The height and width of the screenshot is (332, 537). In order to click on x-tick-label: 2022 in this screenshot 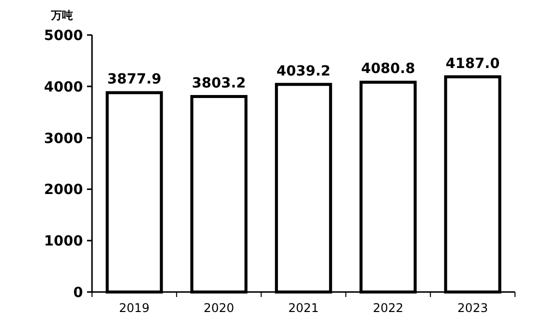, I will do `click(388, 308)`.